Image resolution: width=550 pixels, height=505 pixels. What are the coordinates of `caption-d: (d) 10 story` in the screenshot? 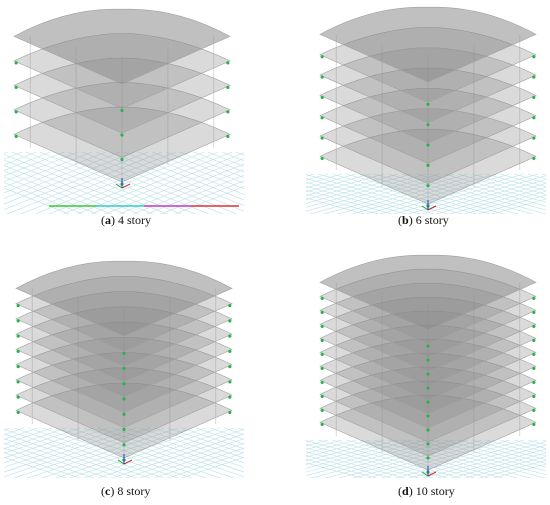 It's located at (426, 491).